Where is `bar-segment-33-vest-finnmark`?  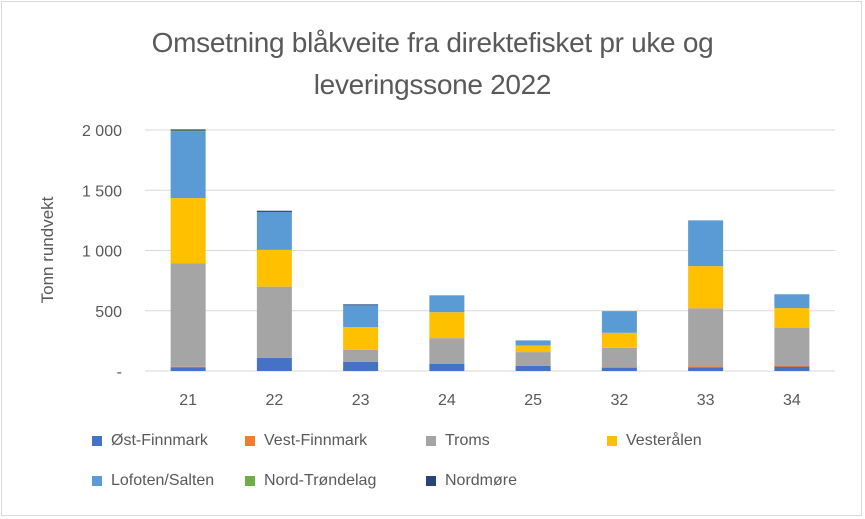
bar-segment-33-vest-finnmark is located at coordinates (706, 367).